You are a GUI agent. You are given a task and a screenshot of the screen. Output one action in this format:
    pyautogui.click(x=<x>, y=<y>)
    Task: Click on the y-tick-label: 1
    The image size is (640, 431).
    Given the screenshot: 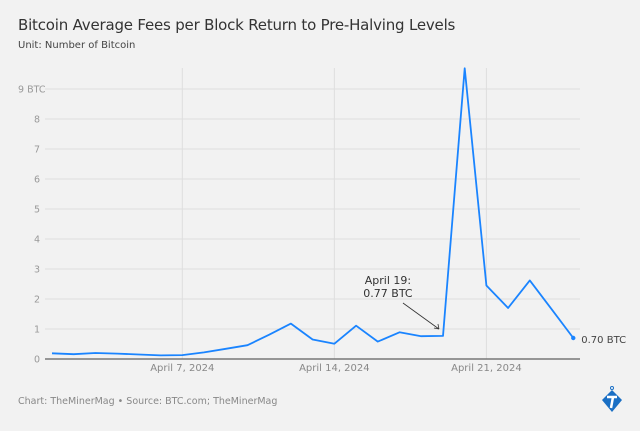 What is the action you would take?
    pyautogui.click(x=37, y=330)
    